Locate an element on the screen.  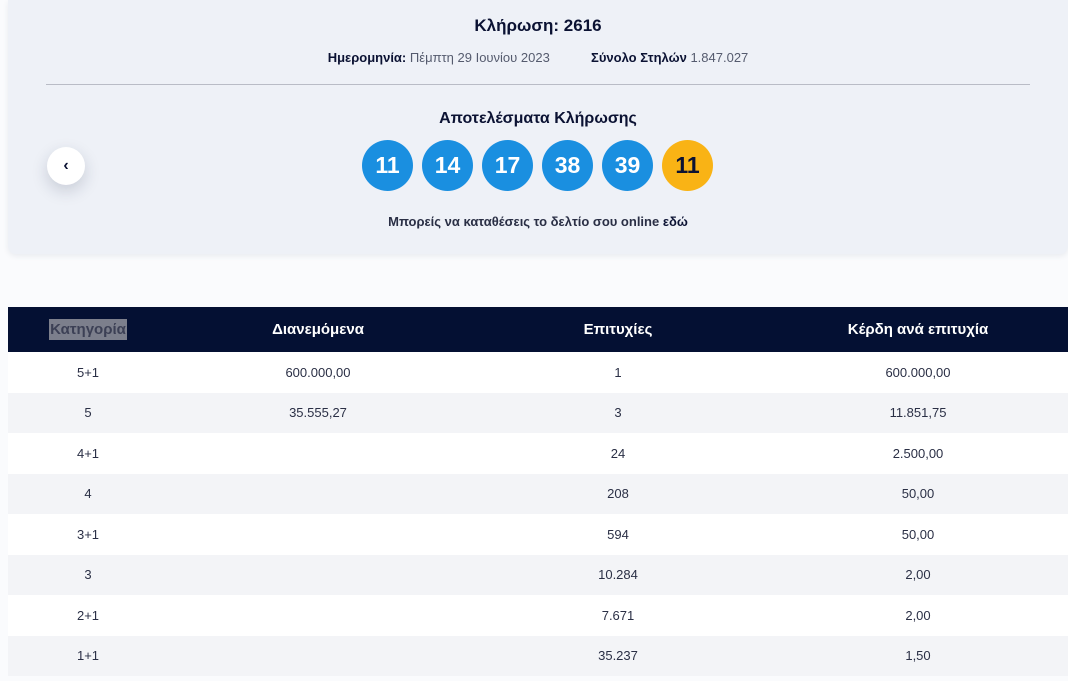
number-ball: 17 is located at coordinates (507, 165).